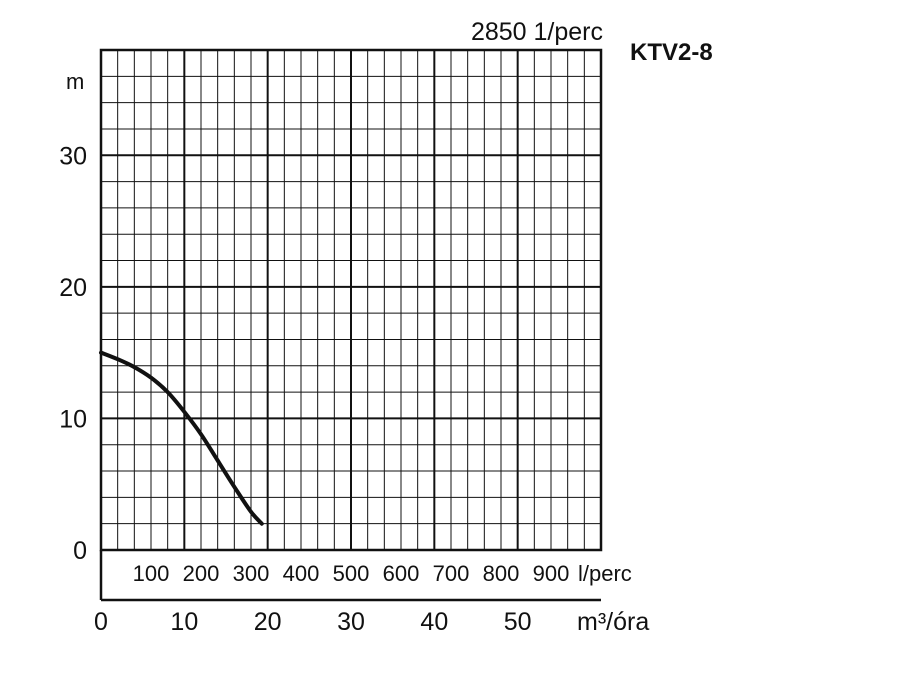 This screenshot has height=700, width=900. I want to click on secondary-x-axis-label: l/perc, so click(605, 573).